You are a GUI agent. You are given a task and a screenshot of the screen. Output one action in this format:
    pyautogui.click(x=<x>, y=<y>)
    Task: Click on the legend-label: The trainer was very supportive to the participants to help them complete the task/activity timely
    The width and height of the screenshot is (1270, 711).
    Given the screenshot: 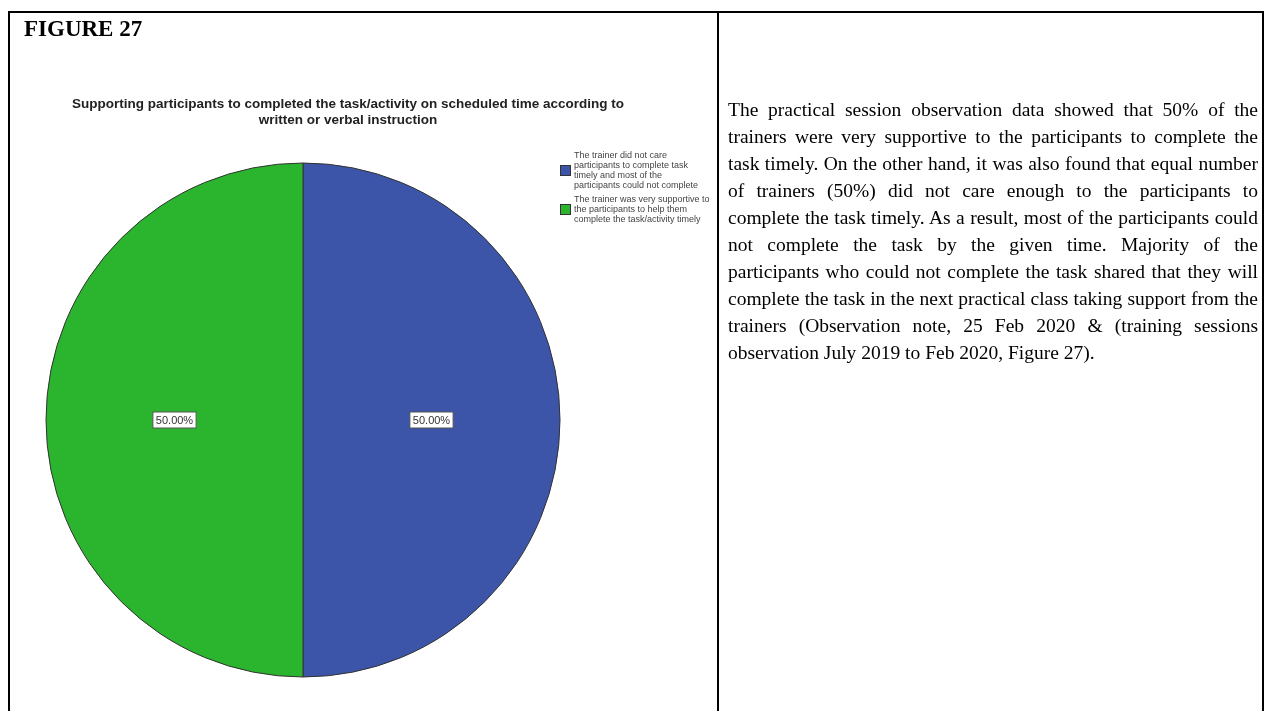 What is the action you would take?
    pyautogui.click(x=642, y=209)
    